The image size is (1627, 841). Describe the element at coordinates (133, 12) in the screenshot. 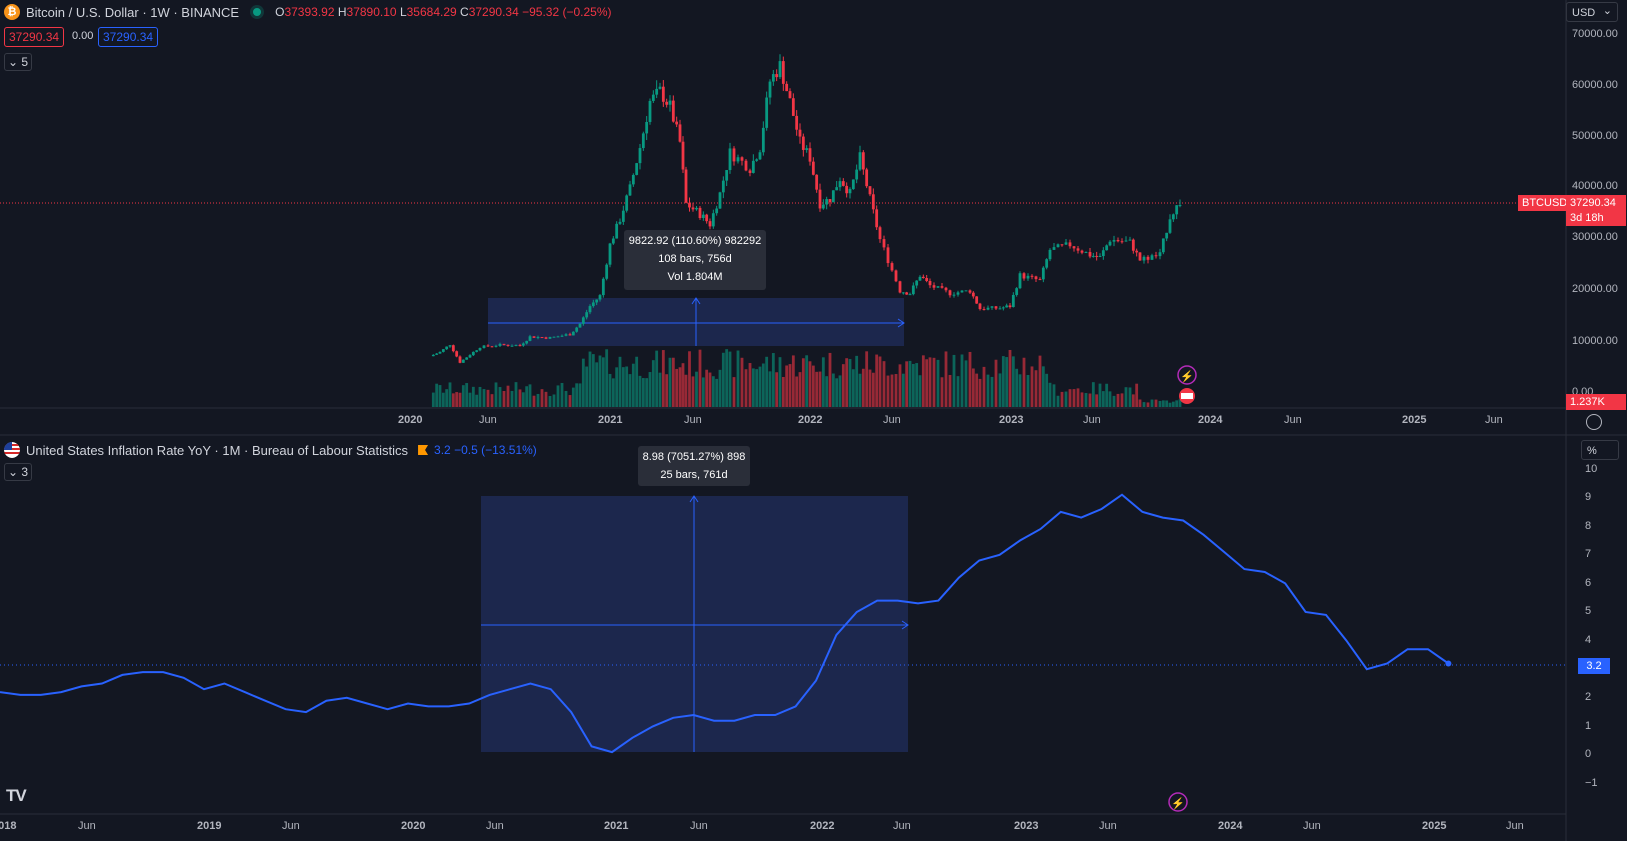

I see `symbol-title: Bitcoin / U.S. Dollar · 1W · BINANCE` at that location.